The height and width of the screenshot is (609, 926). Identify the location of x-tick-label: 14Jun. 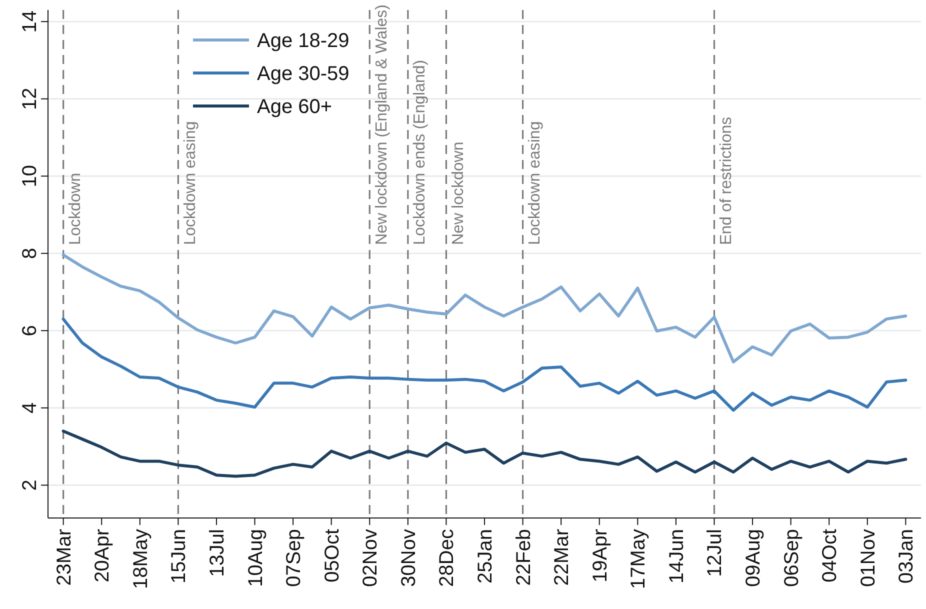
(677, 556).